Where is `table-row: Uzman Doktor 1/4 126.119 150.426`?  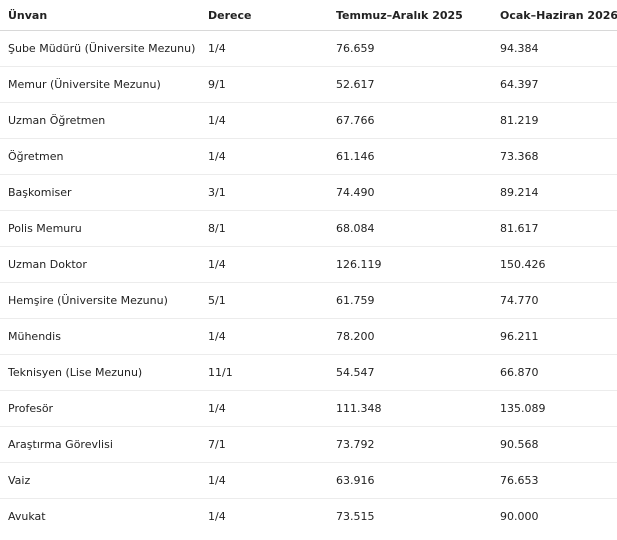
table-row: Uzman Doktor 1/4 126.119 150.426 is located at coordinates (308, 264).